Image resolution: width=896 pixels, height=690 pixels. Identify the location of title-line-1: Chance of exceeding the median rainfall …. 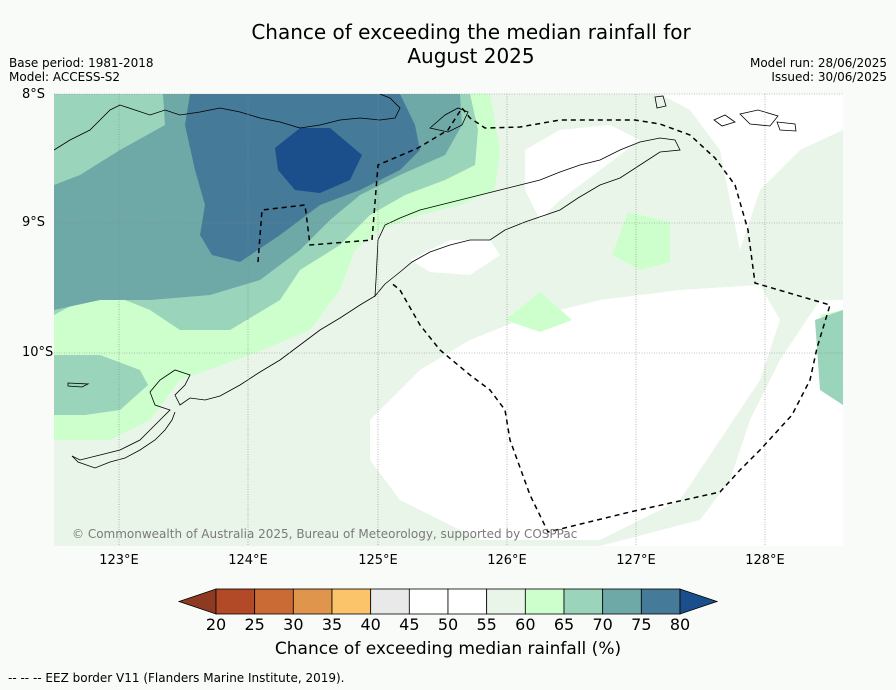
(471, 32).